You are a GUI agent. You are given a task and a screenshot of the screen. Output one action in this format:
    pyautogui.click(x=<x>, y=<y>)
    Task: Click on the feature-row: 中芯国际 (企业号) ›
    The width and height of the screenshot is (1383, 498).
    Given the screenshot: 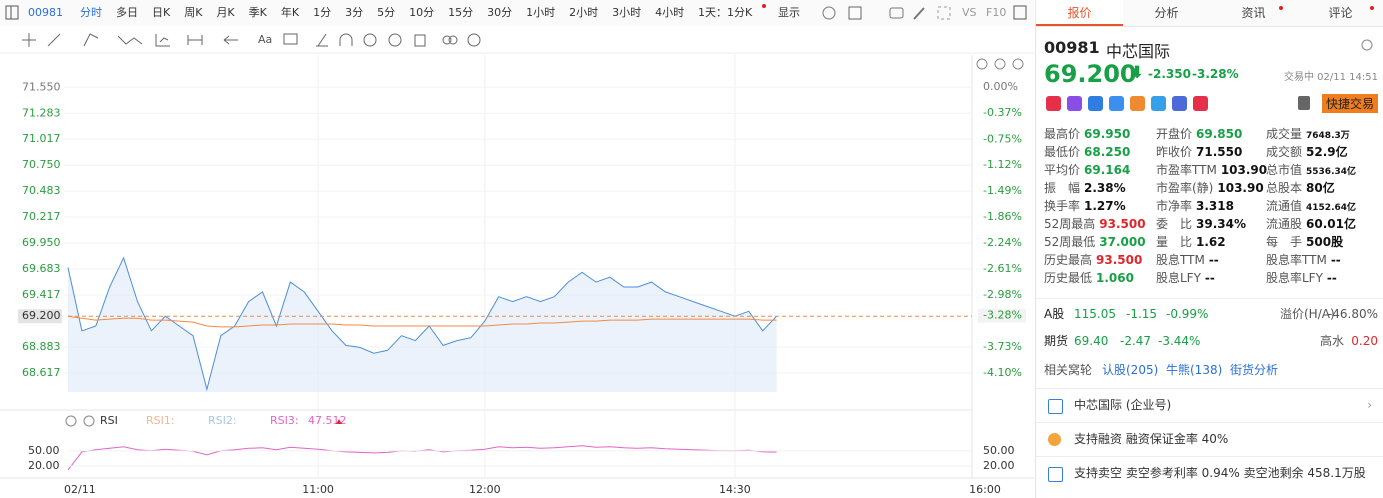 What is the action you would take?
    pyautogui.click(x=1209, y=405)
    